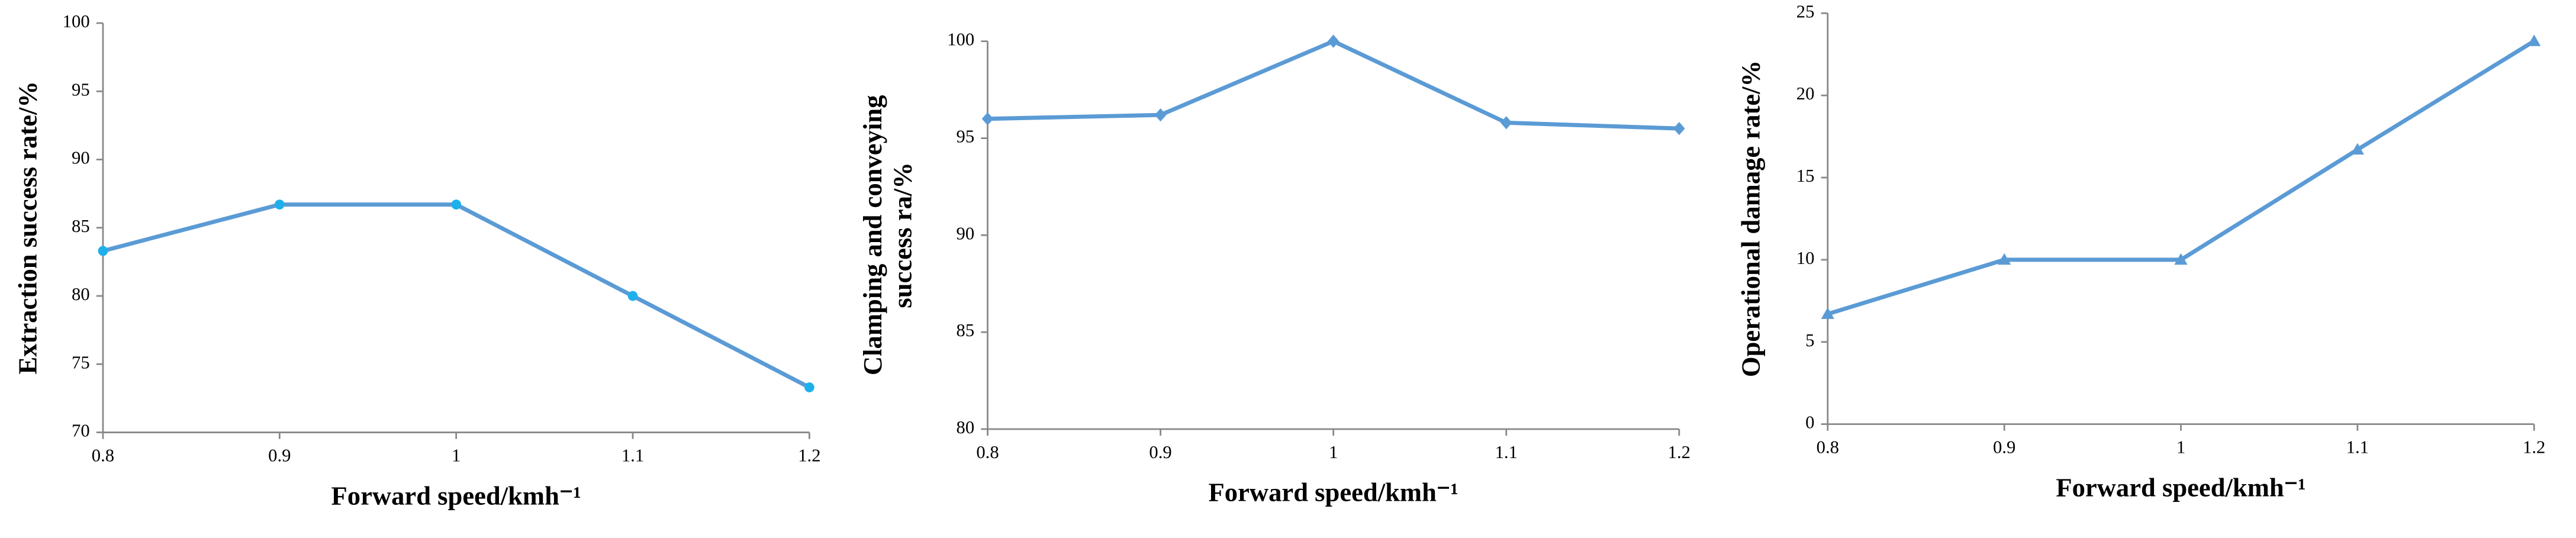 This screenshot has width=2576, height=538. What do you see at coordinates (81, 431) in the screenshot?
I see `y-tick-label: 70` at bounding box center [81, 431].